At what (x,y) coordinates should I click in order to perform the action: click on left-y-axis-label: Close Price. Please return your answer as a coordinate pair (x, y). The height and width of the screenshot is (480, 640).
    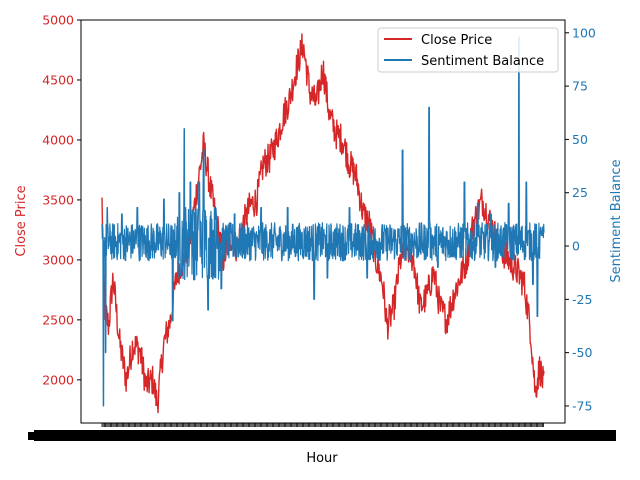
    Looking at the image, I should click on (21, 220).